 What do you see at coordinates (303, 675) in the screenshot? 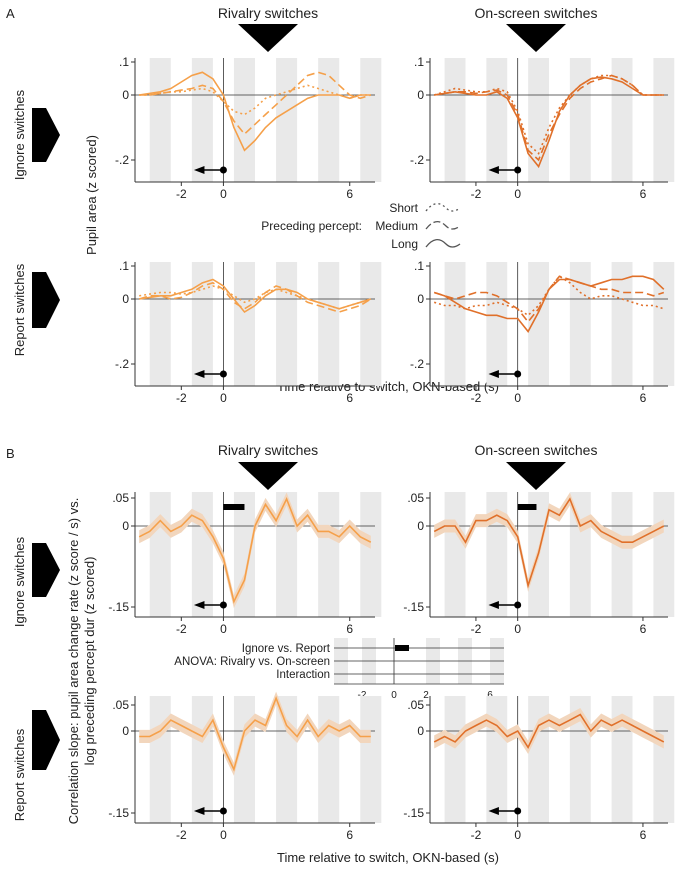
I see `anova-row-label-interaction: Interaction` at bounding box center [303, 675].